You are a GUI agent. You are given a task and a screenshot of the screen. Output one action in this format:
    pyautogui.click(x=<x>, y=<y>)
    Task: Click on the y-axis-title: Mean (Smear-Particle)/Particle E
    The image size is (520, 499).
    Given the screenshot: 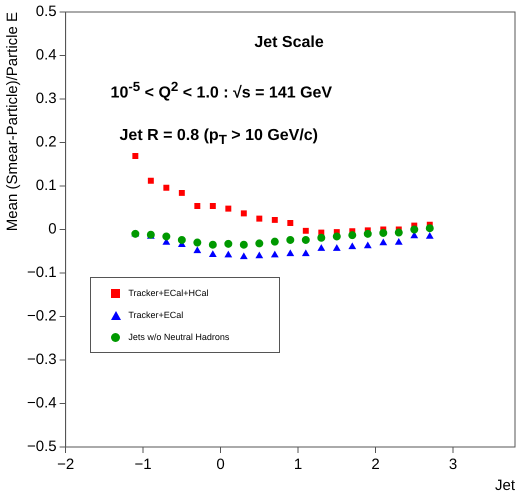 What is the action you would take?
    pyautogui.click(x=13, y=122)
    